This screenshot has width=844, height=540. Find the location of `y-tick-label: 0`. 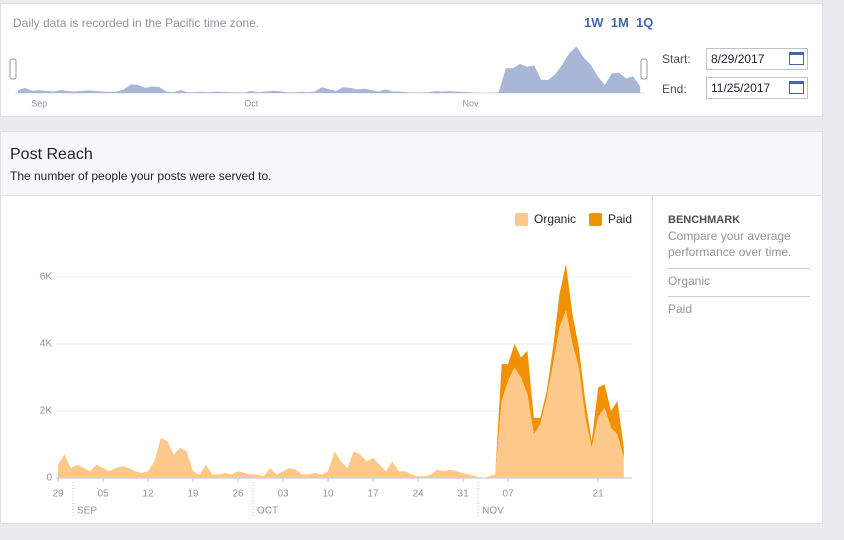

y-tick-label: 0 is located at coordinates (49, 478).